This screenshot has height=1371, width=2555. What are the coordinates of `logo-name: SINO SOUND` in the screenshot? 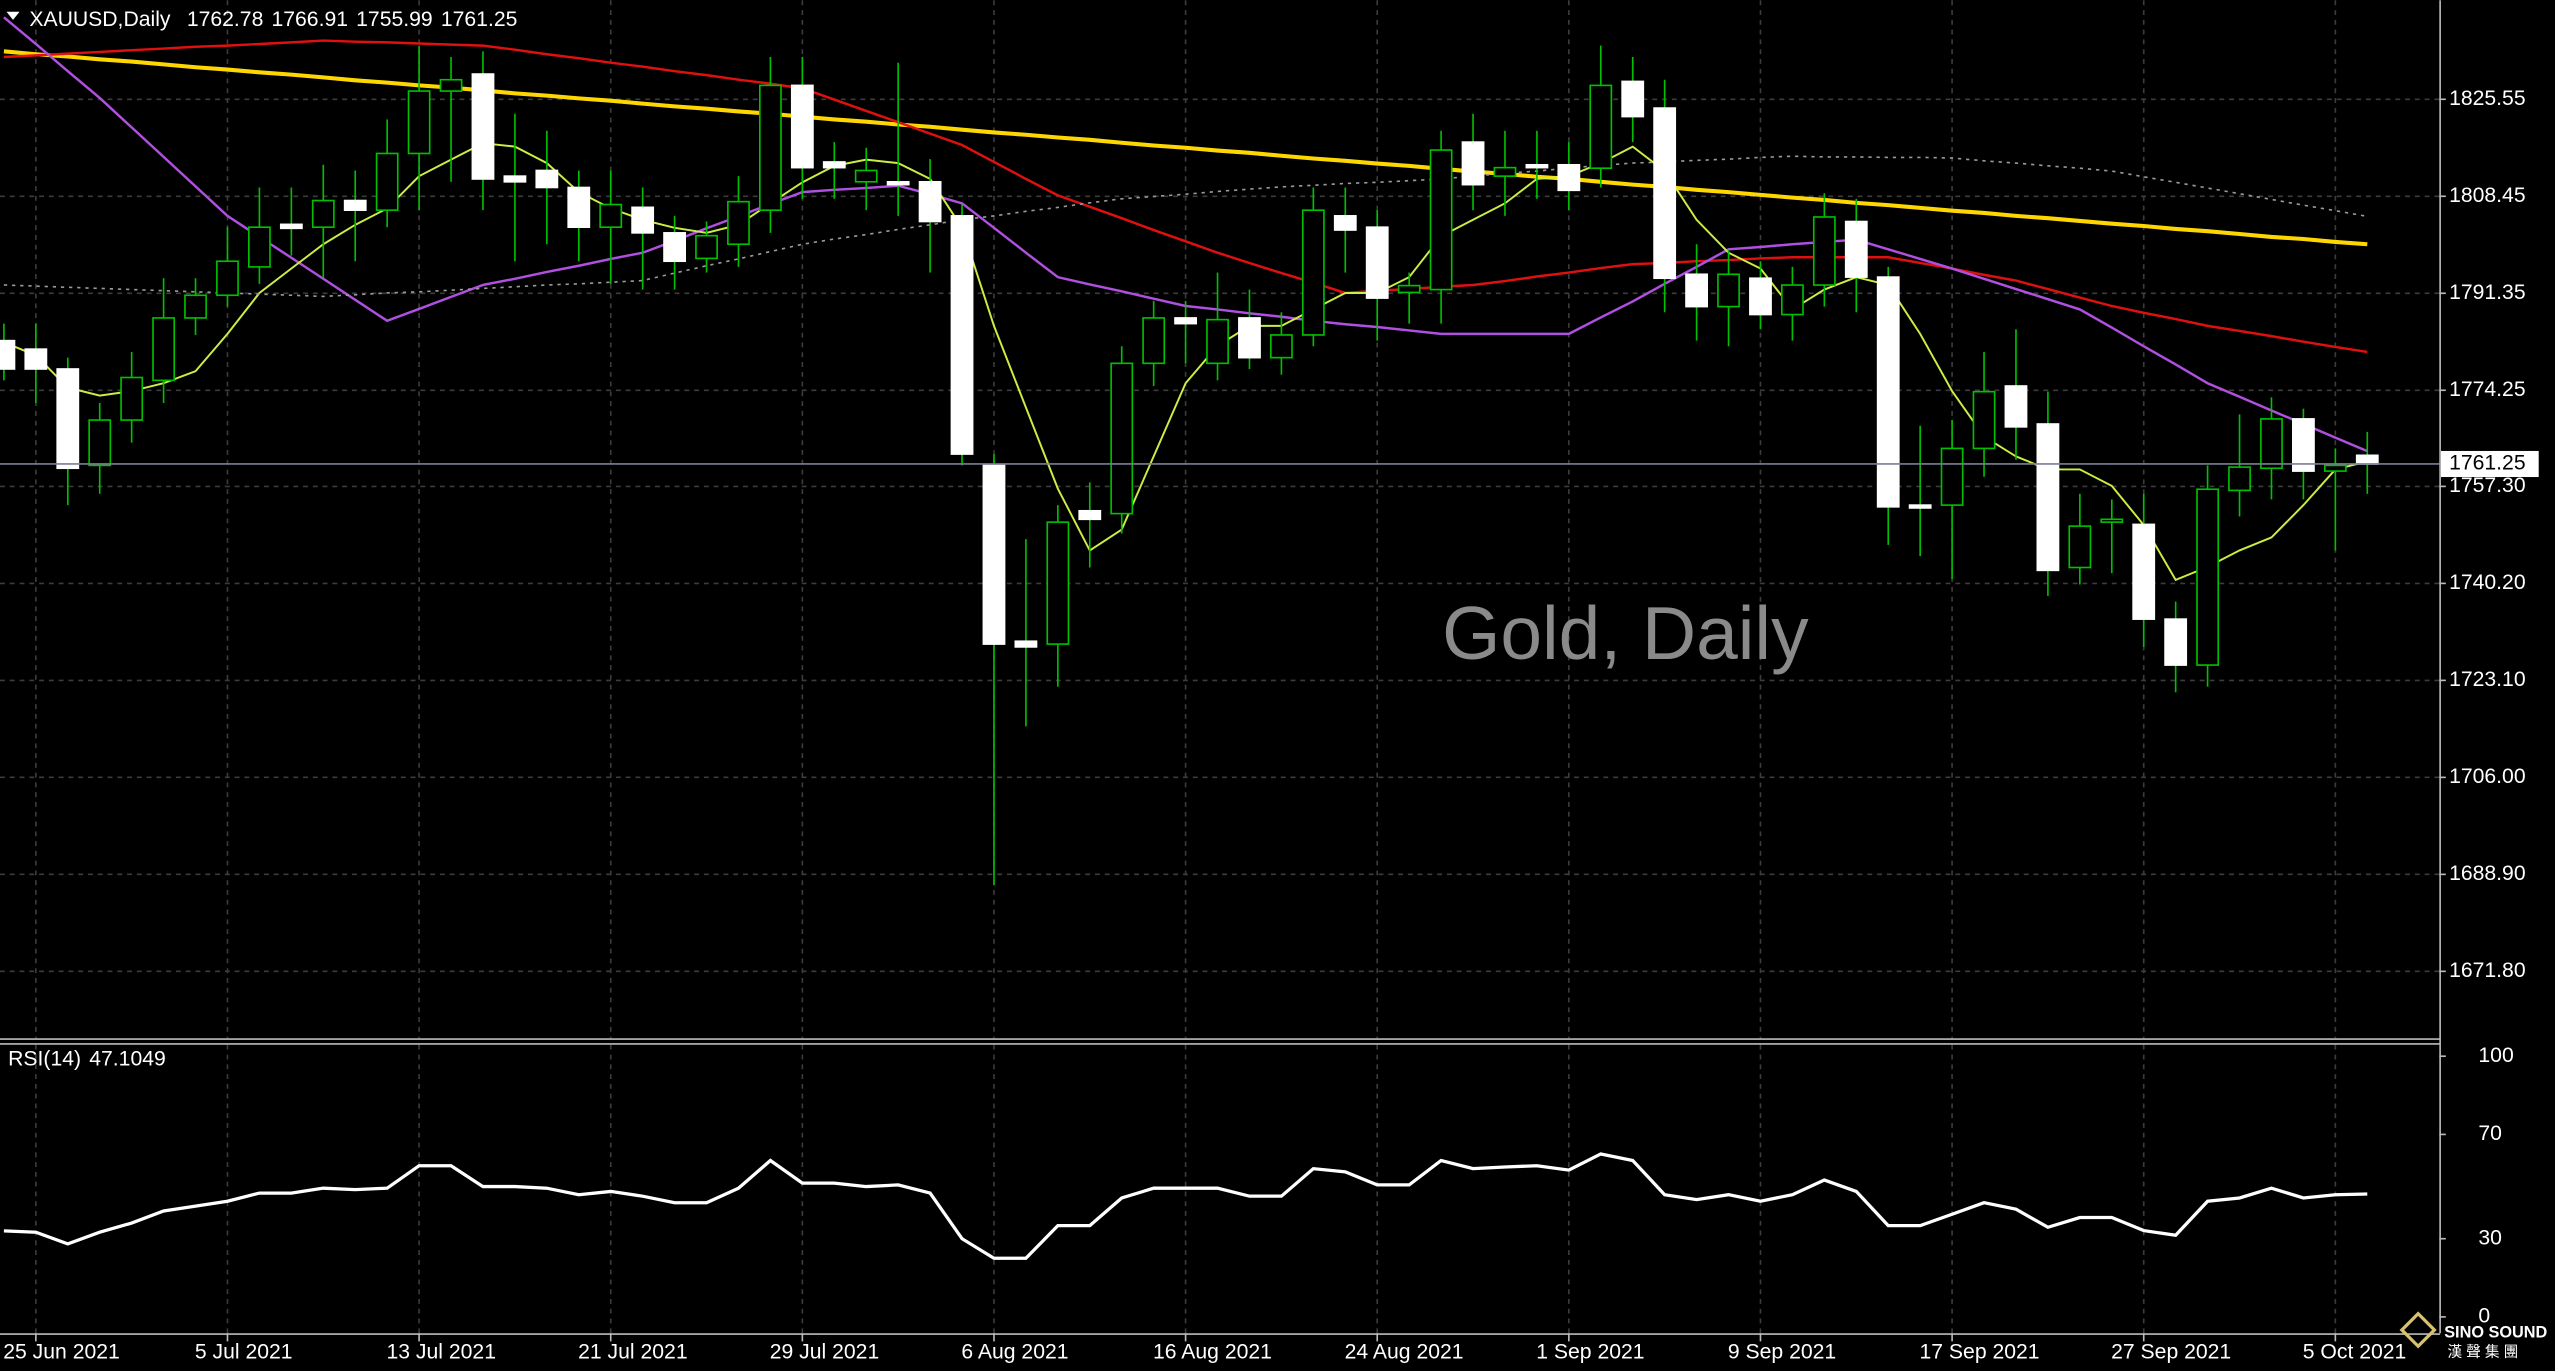 It's located at (2495, 1333).